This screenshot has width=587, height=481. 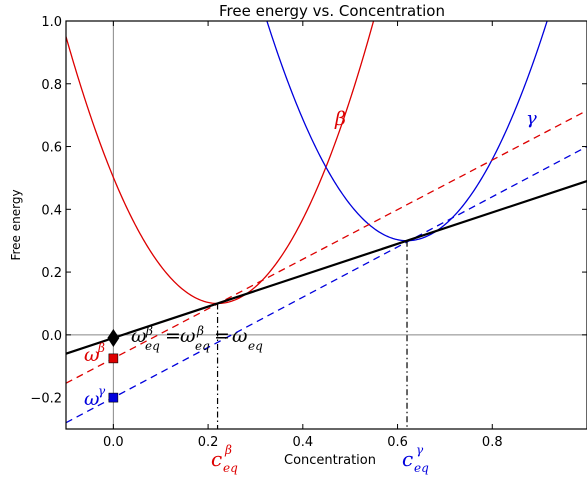 I want to click on omega-eq-annotation: ω β eq = ω β eq = ω eq, so click(x=197, y=338).